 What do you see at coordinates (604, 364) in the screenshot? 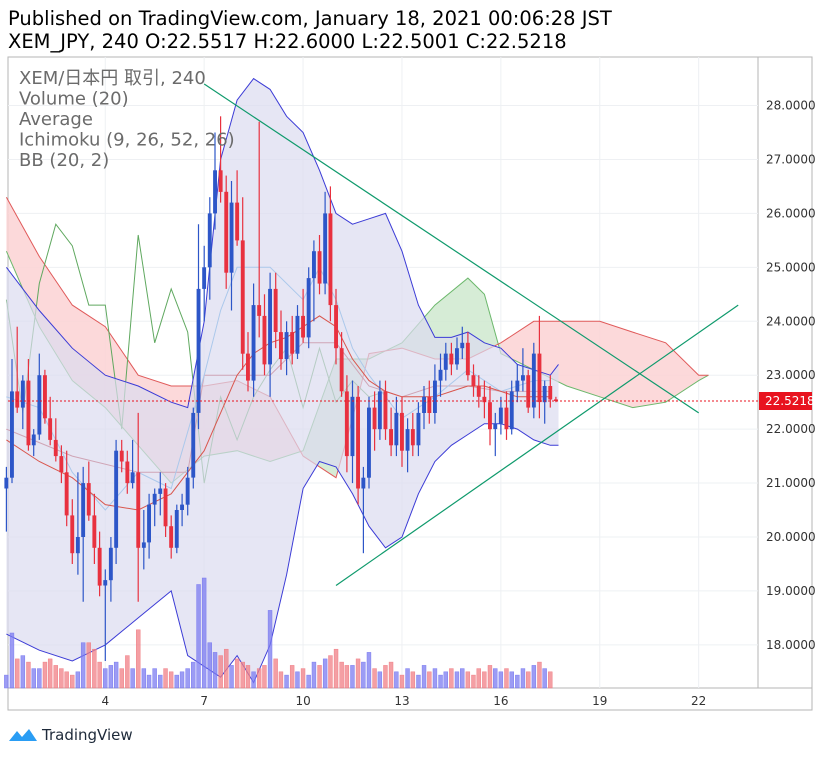
I see `ichimoku-cloud-segment` at bounding box center [604, 364].